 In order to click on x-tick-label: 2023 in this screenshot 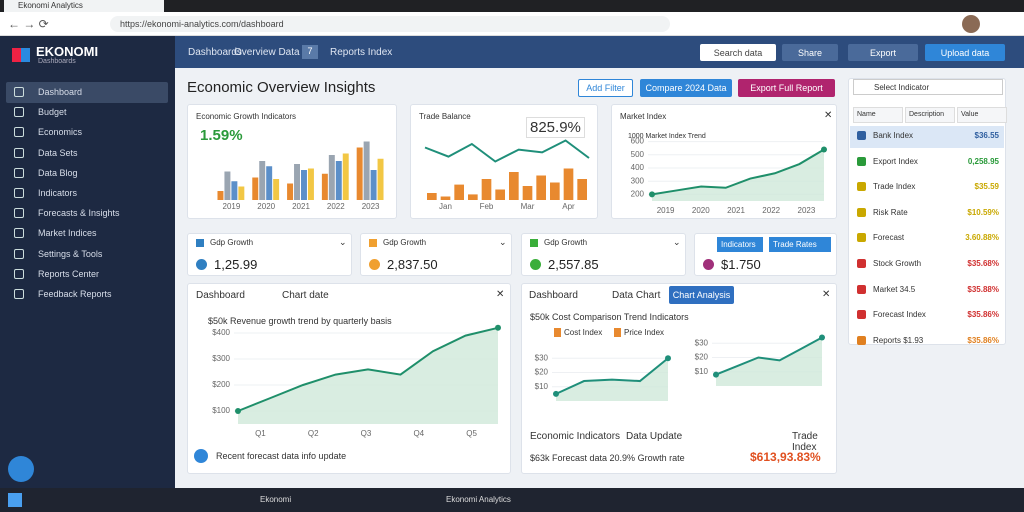, I will do `click(371, 206)`.